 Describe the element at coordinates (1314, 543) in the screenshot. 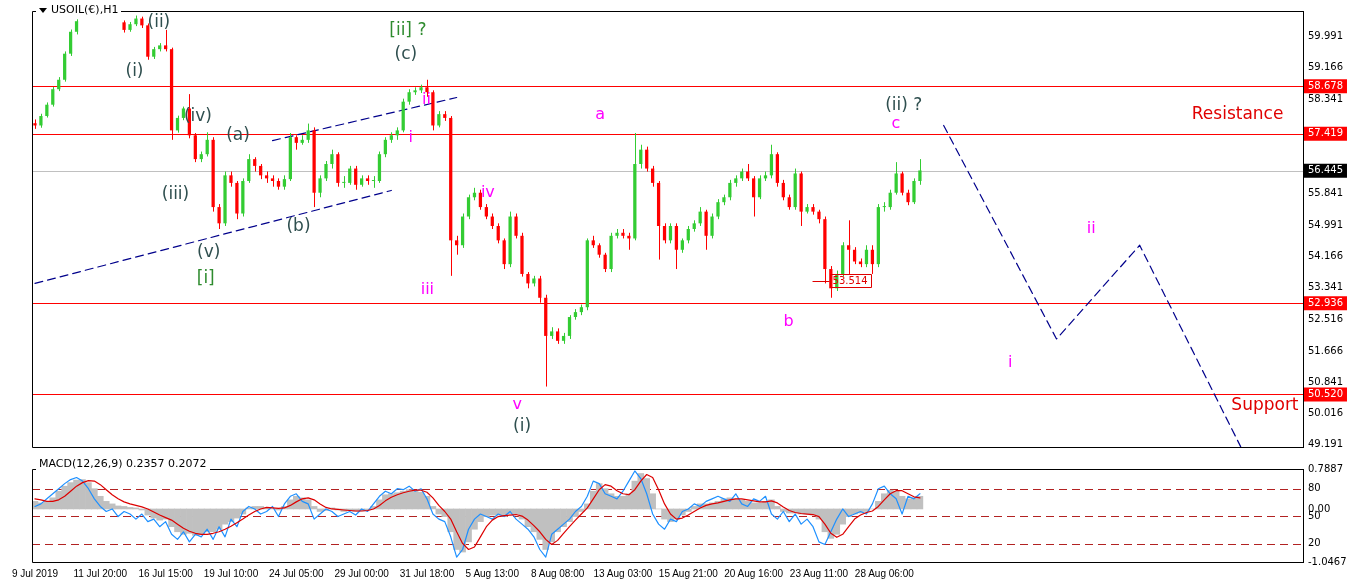

I see `ref-line-label: 20` at that location.